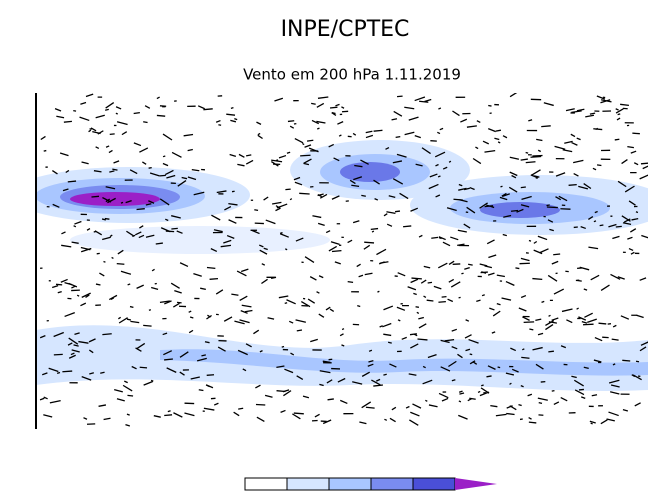  What do you see at coordinates (345, 29) in the screenshot?
I see `title: INPE/CPTEC` at bounding box center [345, 29].